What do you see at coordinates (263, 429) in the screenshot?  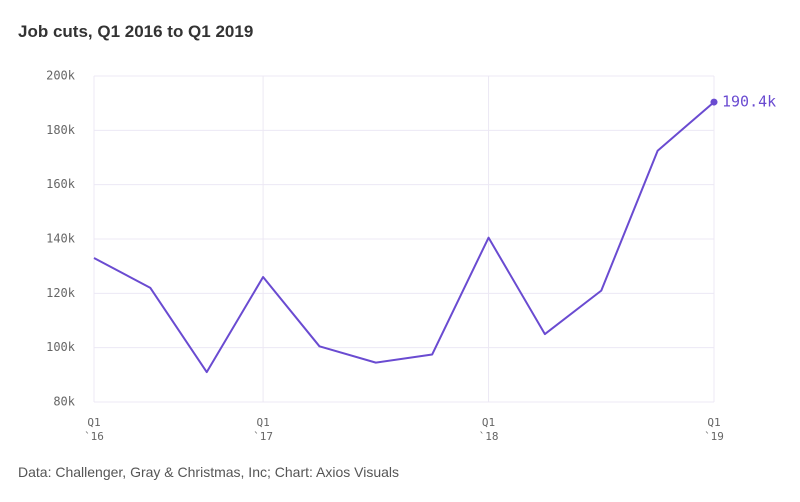 I see `x-tick-label: Q1 `17` at bounding box center [263, 429].